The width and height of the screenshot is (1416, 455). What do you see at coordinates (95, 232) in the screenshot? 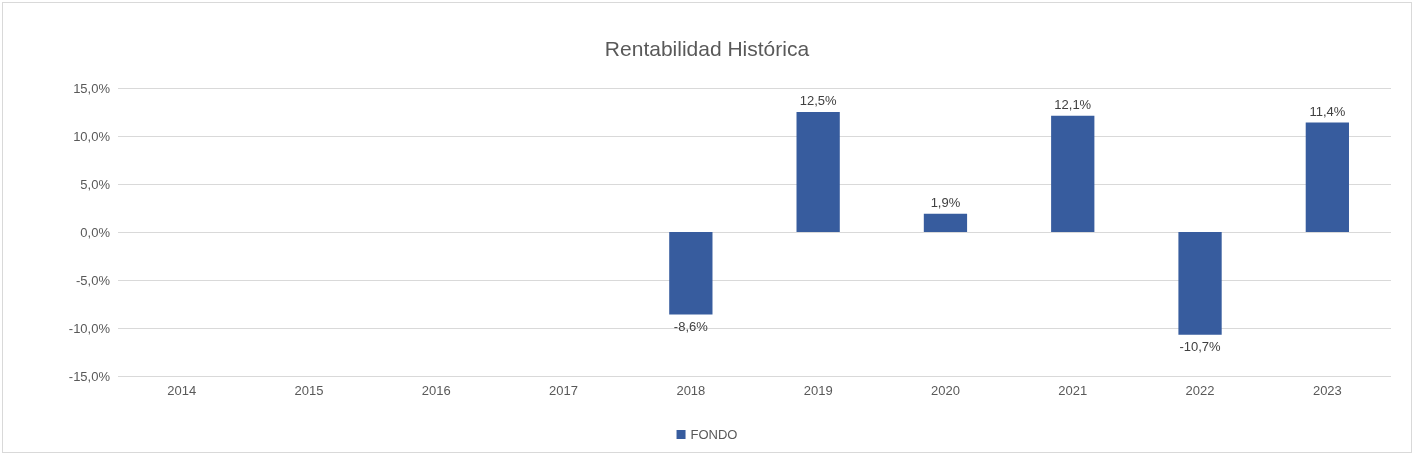
I see `y-tick-label: 0,0%` at bounding box center [95, 232].